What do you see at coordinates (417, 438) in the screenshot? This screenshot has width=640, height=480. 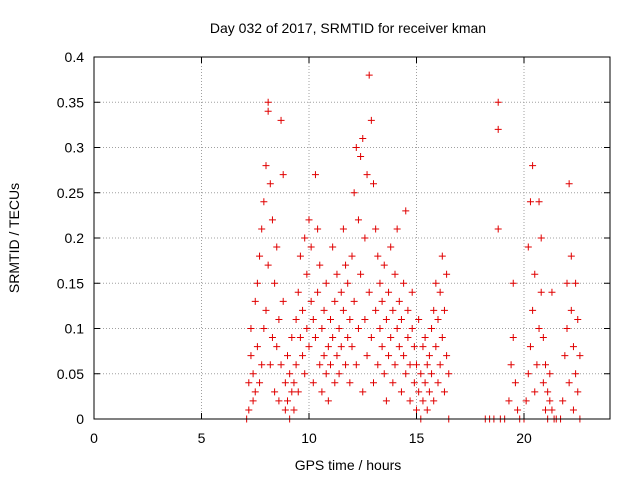 I see `x-tick-label: 15` at bounding box center [417, 438].